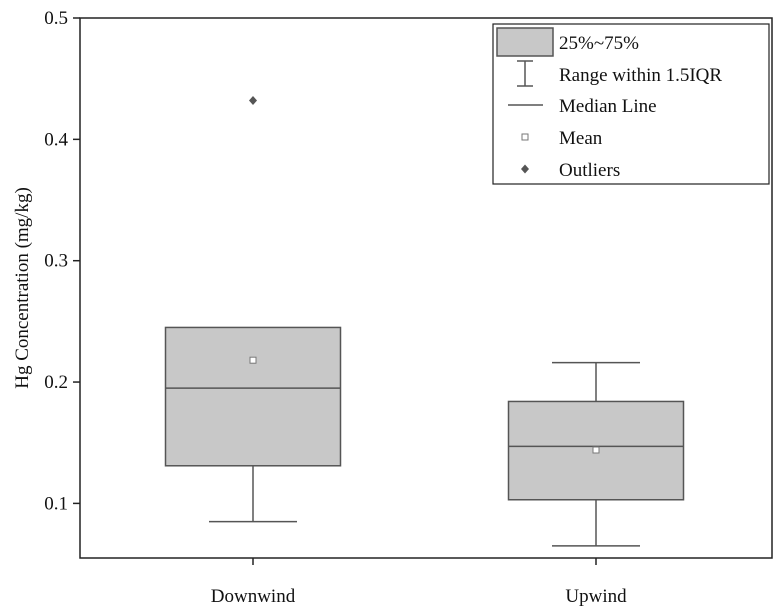  What do you see at coordinates (640, 75) in the screenshot?
I see `legend-label: Range within 1.5IQR` at bounding box center [640, 75].